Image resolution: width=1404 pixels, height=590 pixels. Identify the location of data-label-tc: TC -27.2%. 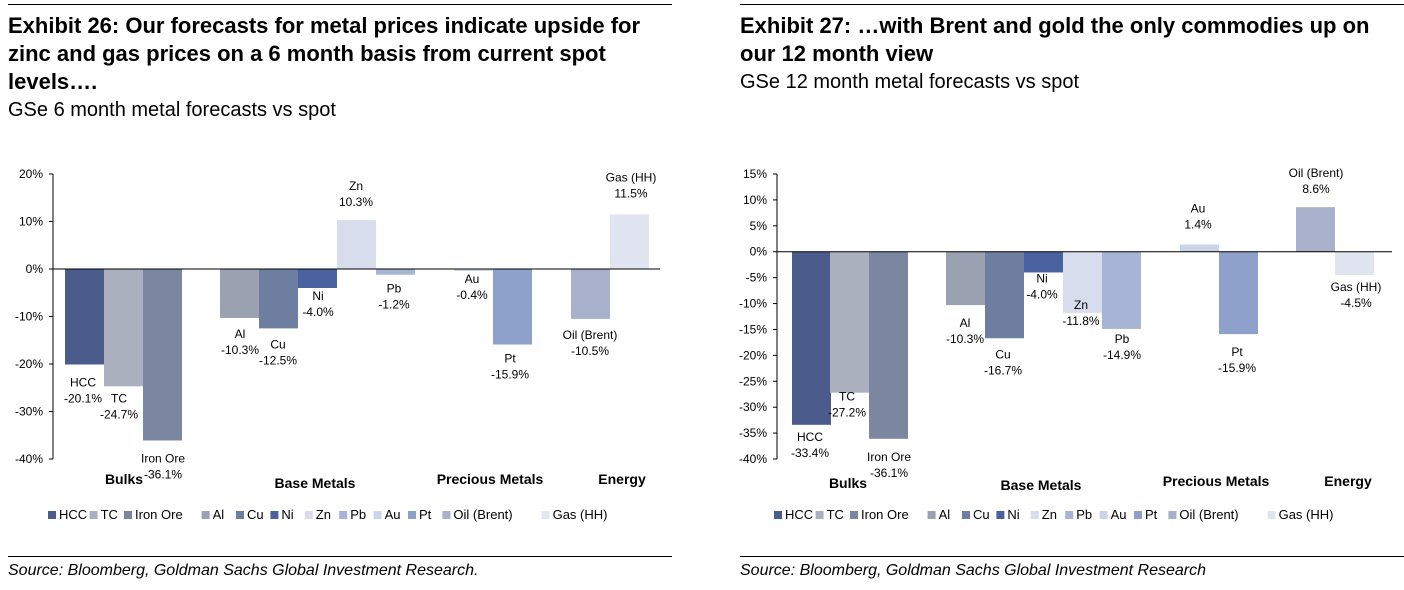
(847, 405).